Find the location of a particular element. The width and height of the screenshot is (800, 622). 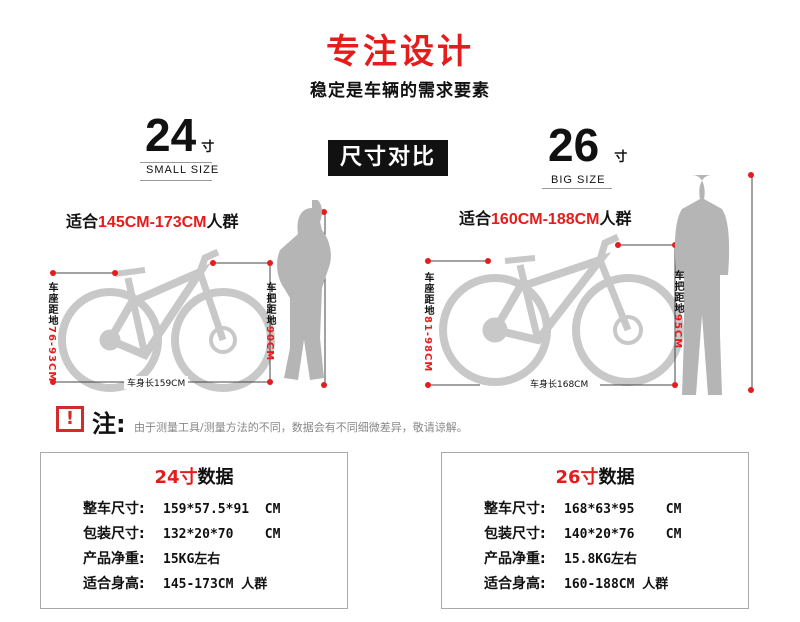

spec-title-size: 24寸 is located at coordinates (176, 477).